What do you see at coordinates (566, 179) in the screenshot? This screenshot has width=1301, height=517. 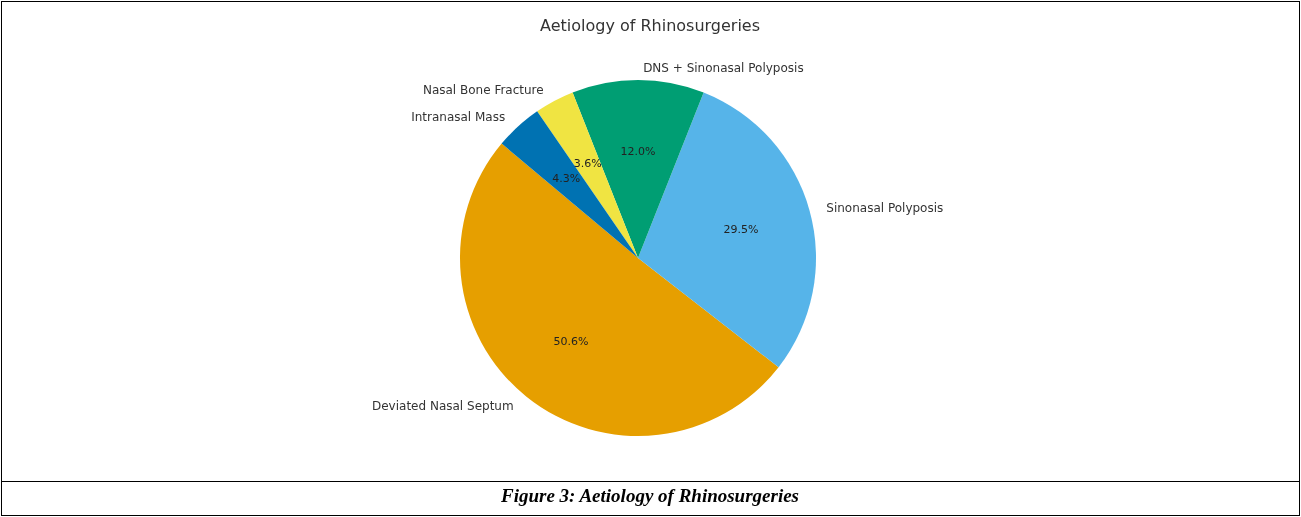 I see `data-label: 4.3%` at bounding box center [566, 179].